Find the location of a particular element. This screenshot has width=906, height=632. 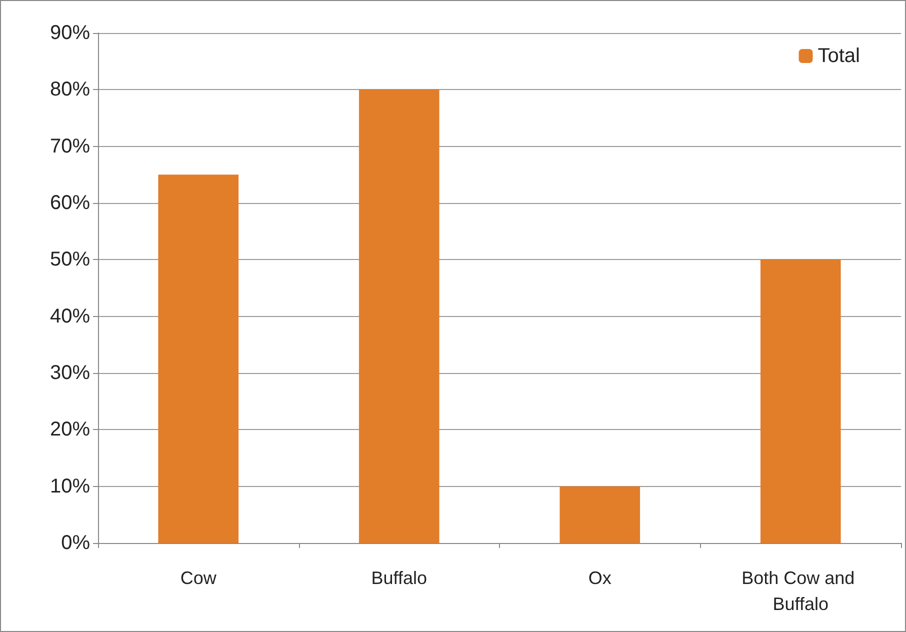

y-tick-label: 40% is located at coordinates (70, 316).